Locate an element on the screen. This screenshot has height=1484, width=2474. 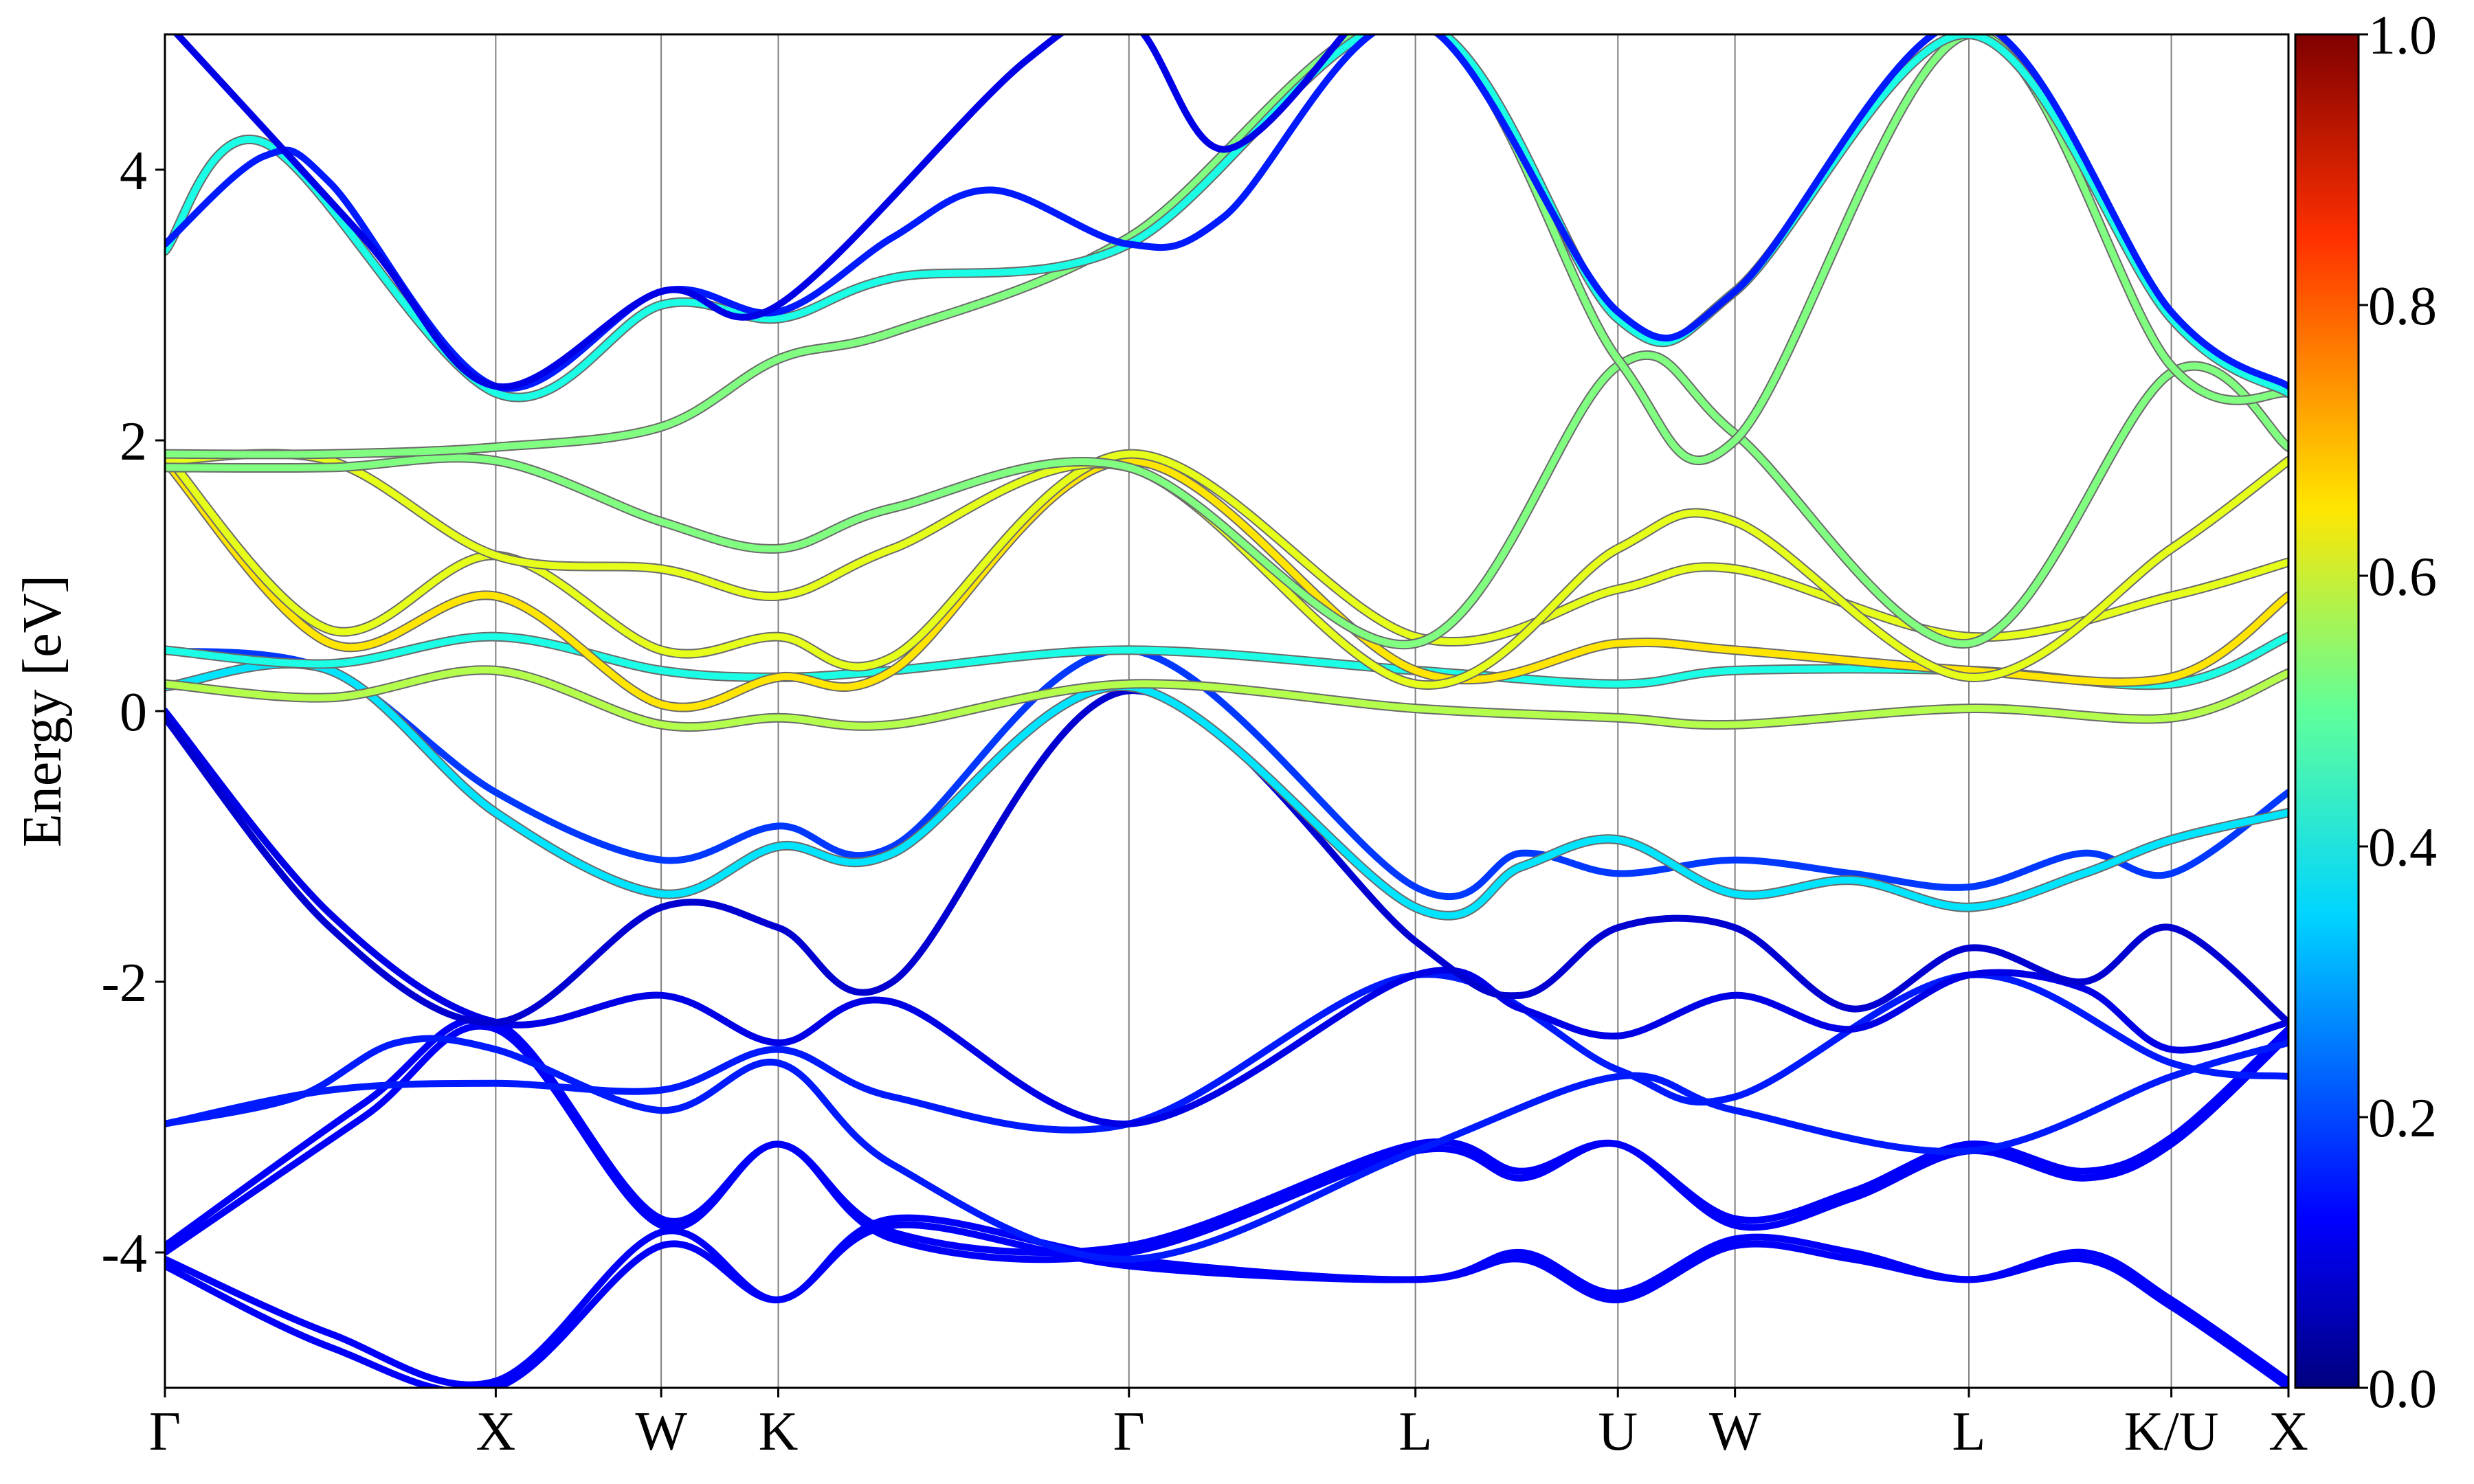
x-tick-label: K/U is located at coordinates (2171, 1432).